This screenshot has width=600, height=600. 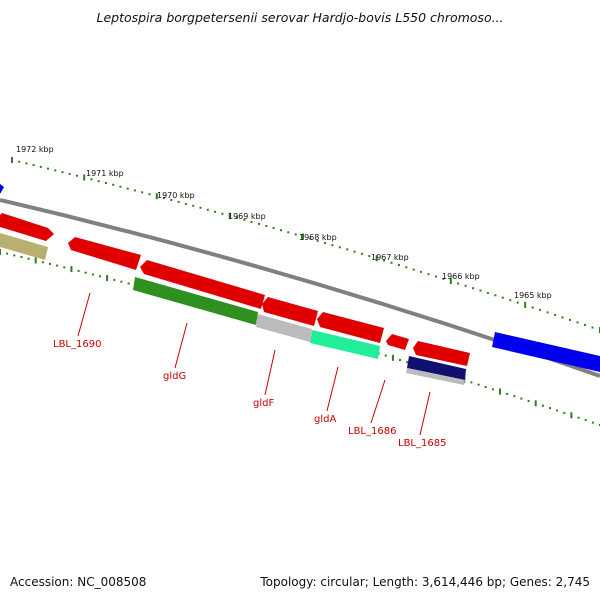 What do you see at coordinates (24, 246) in the screenshot?
I see `gene-olive` at bounding box center [24, 246].